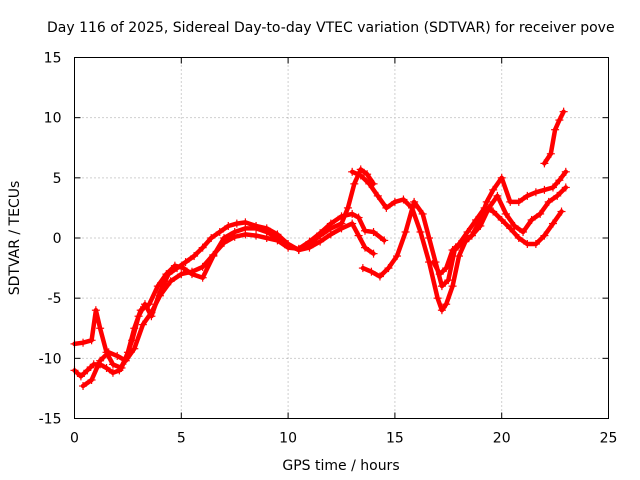 The image size is (640, 480). Describe the element at coordinates (181, 439) in the screenshot. I see `x-tick-label: 5` at that location.